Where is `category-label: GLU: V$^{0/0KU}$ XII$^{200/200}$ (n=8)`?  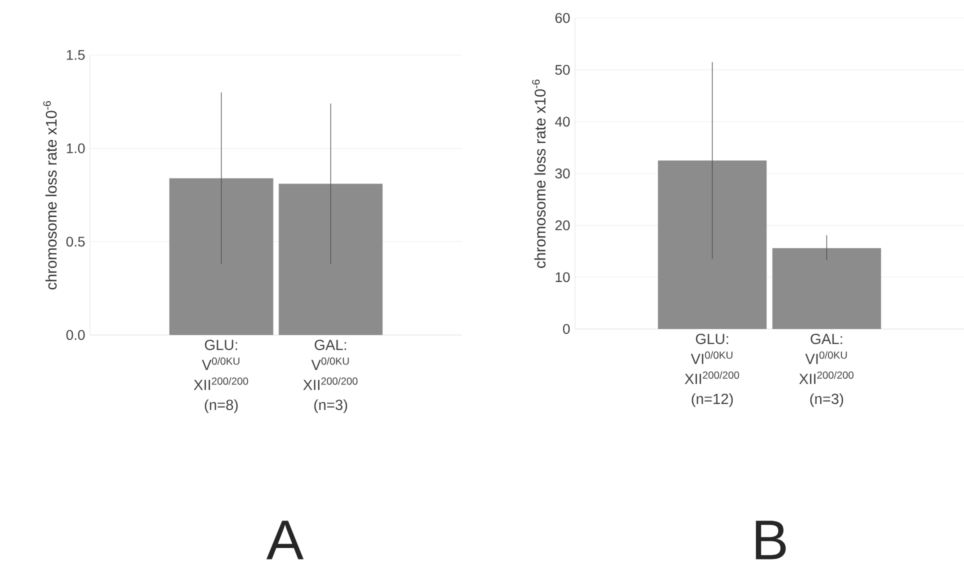 category-label: GLU: V$^{0/0KU}$ XII$^{200/200}$ (n=8) is located at coordinates (221, 376).